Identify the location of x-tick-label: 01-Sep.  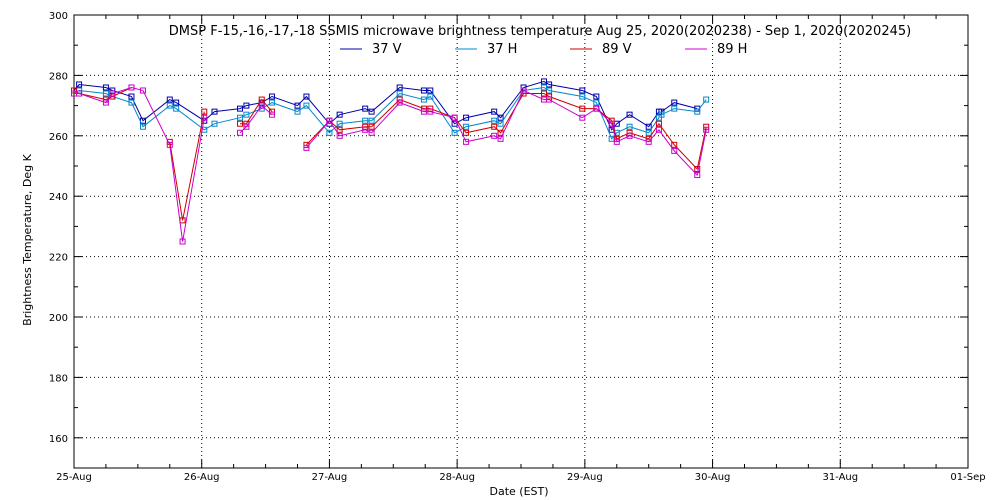
(967, 477).